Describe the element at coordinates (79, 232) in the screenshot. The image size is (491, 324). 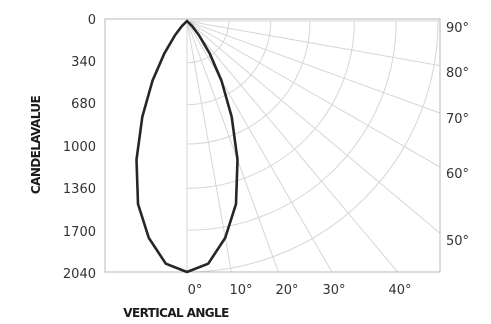
I see `radial-tick-1700: 1700` at that location.